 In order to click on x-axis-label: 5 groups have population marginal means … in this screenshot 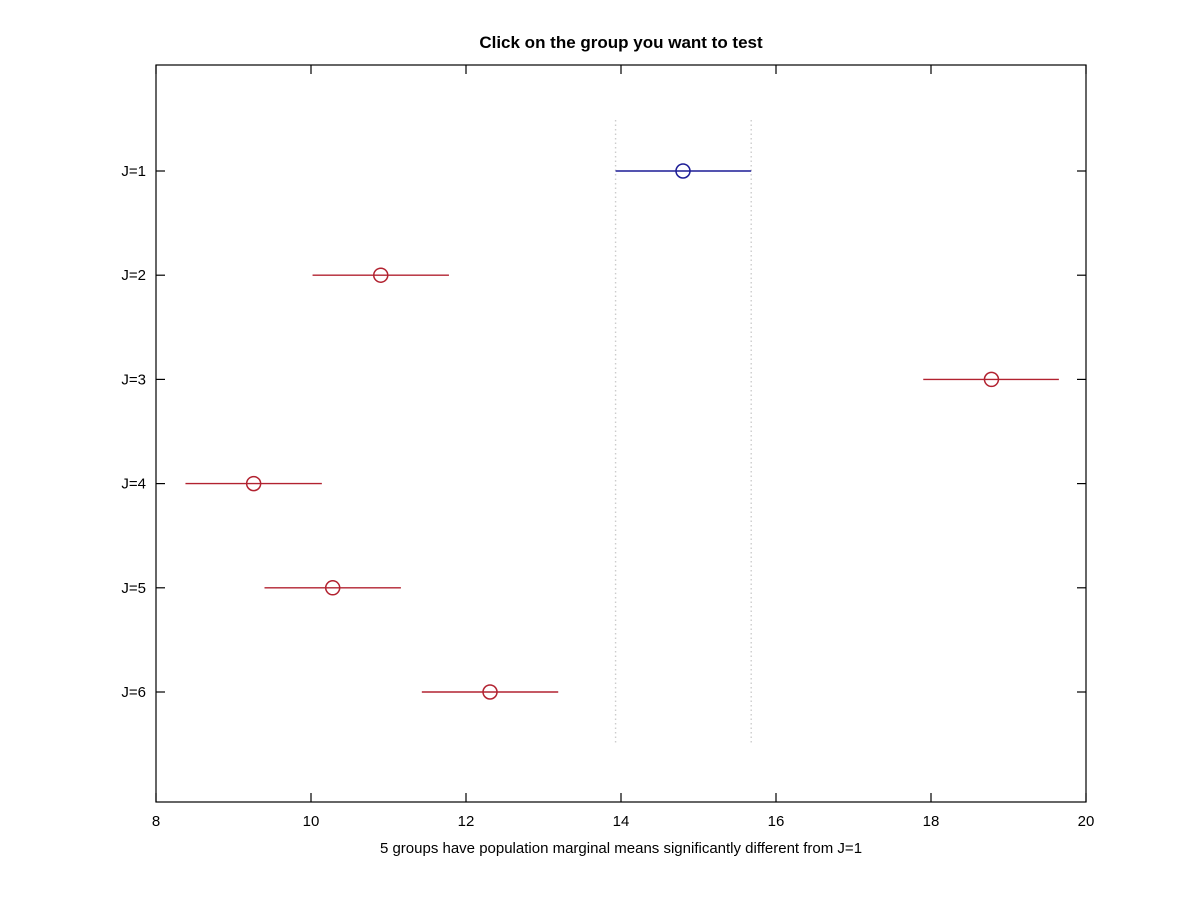, I will do `click(621, 848)`.